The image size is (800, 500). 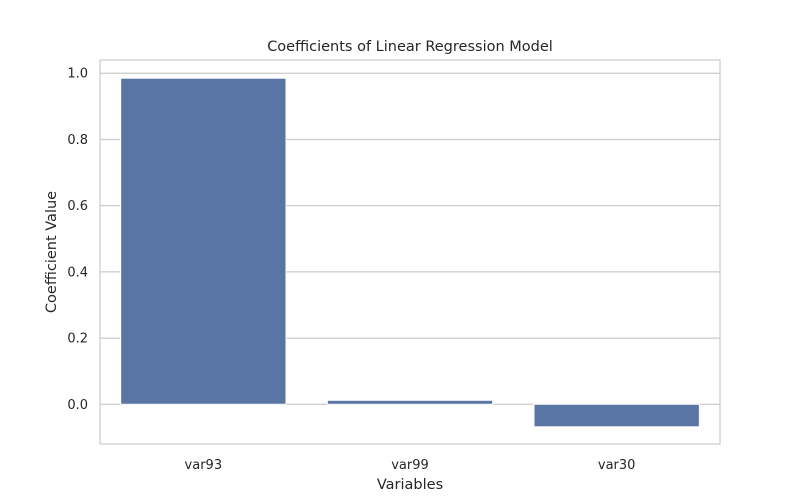 What do you see at coordinates (77, 272) in the screenshot?
I see `y-tick-label: 0.4` at bounding box center [77, 272].